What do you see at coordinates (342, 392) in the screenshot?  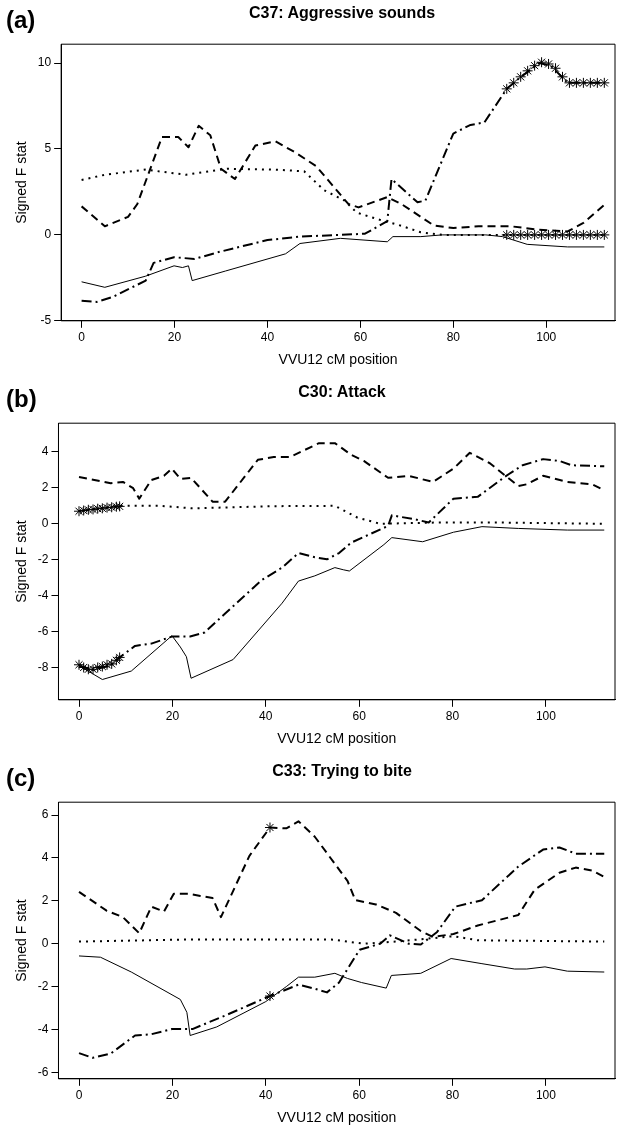 I see `chart-title: C30: Attack` at bounding box center [342, 392].